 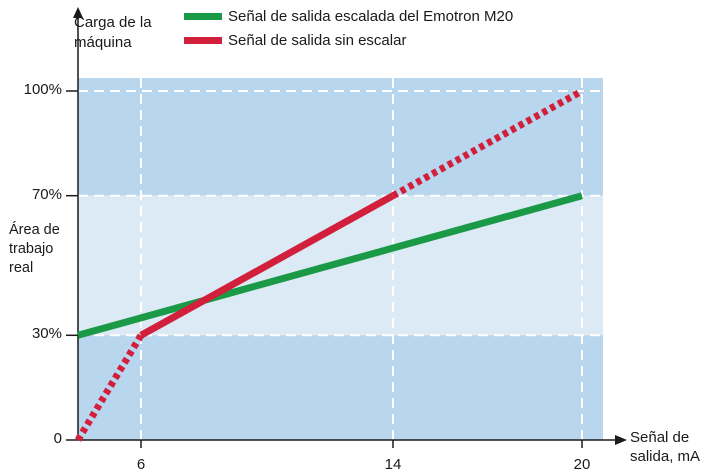 What do you see at coordinates (46, 334) in the screenshot?
I see `y-tick-label-30%: 30%` at bounding box center [46, 334].